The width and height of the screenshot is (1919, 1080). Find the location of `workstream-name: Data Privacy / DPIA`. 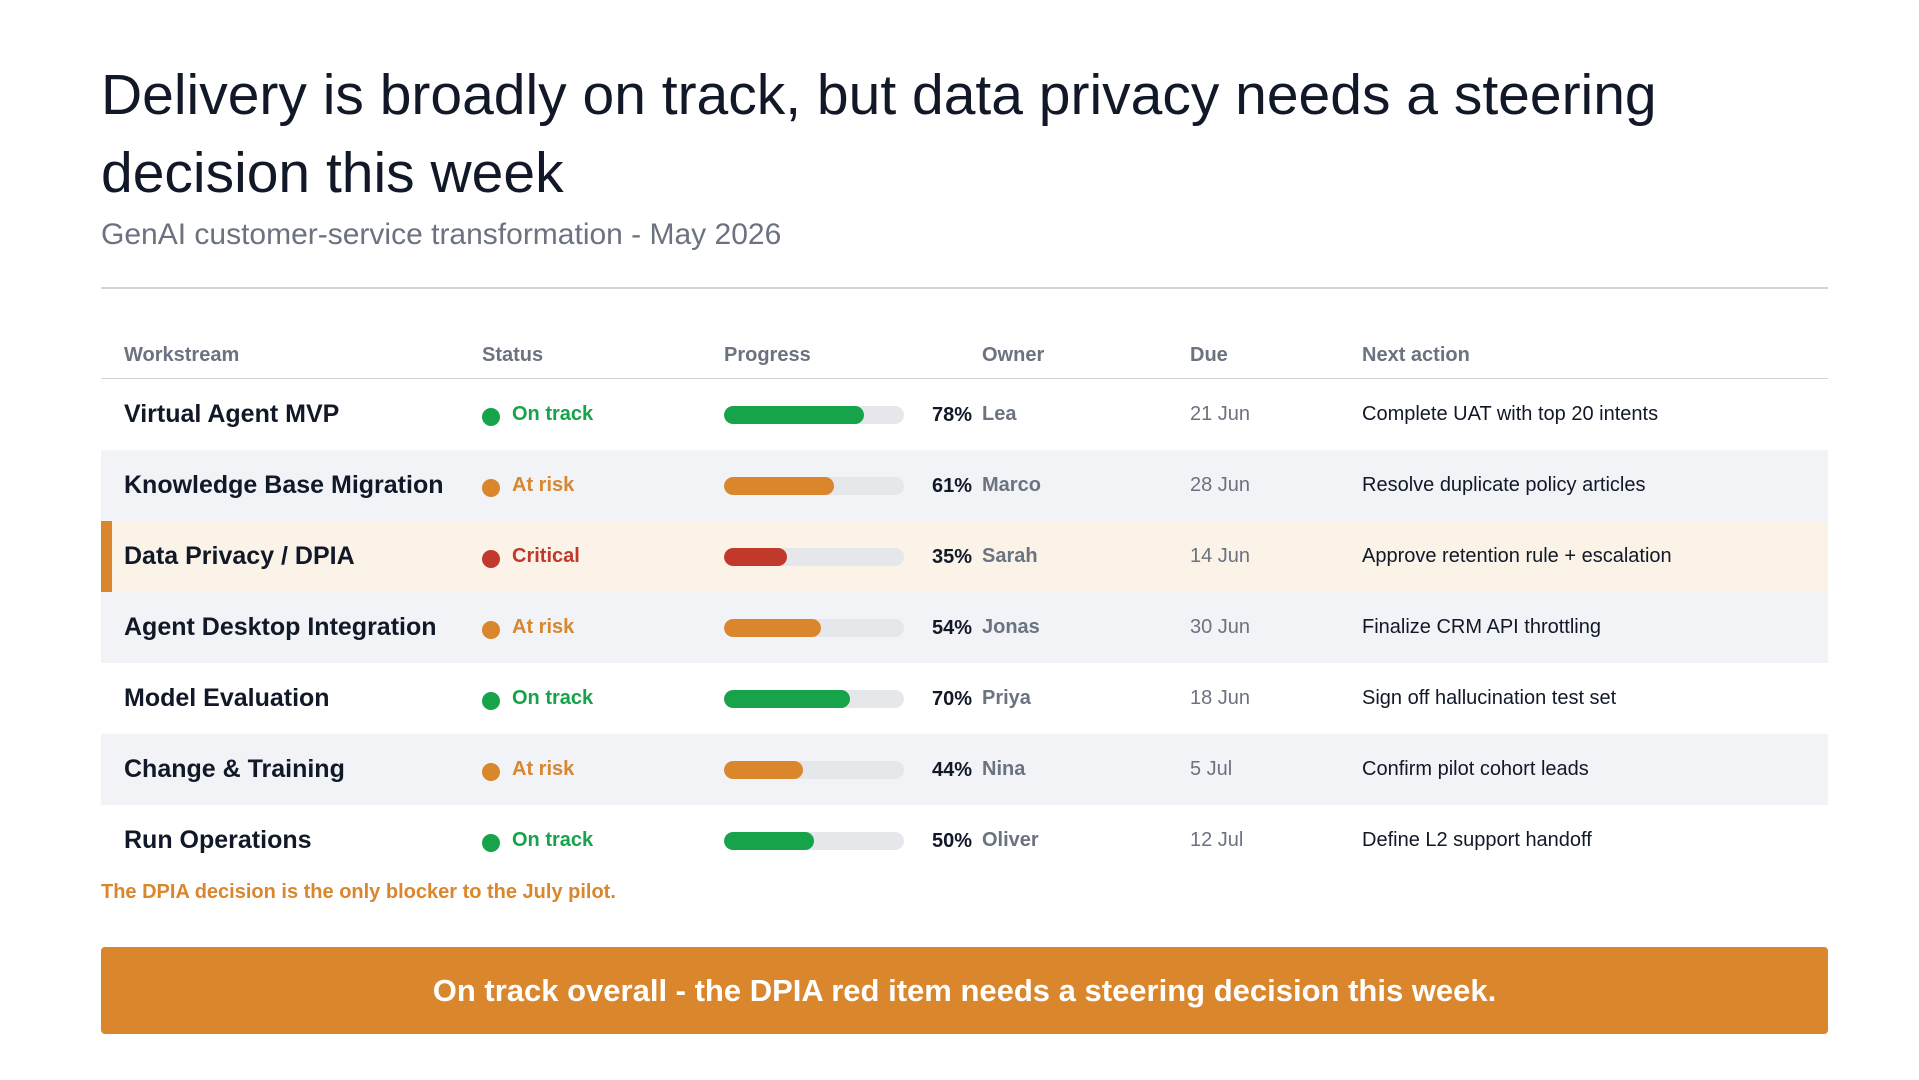

workstream-name: Data Privacy / DPIA is located at coordinates (239, 556).